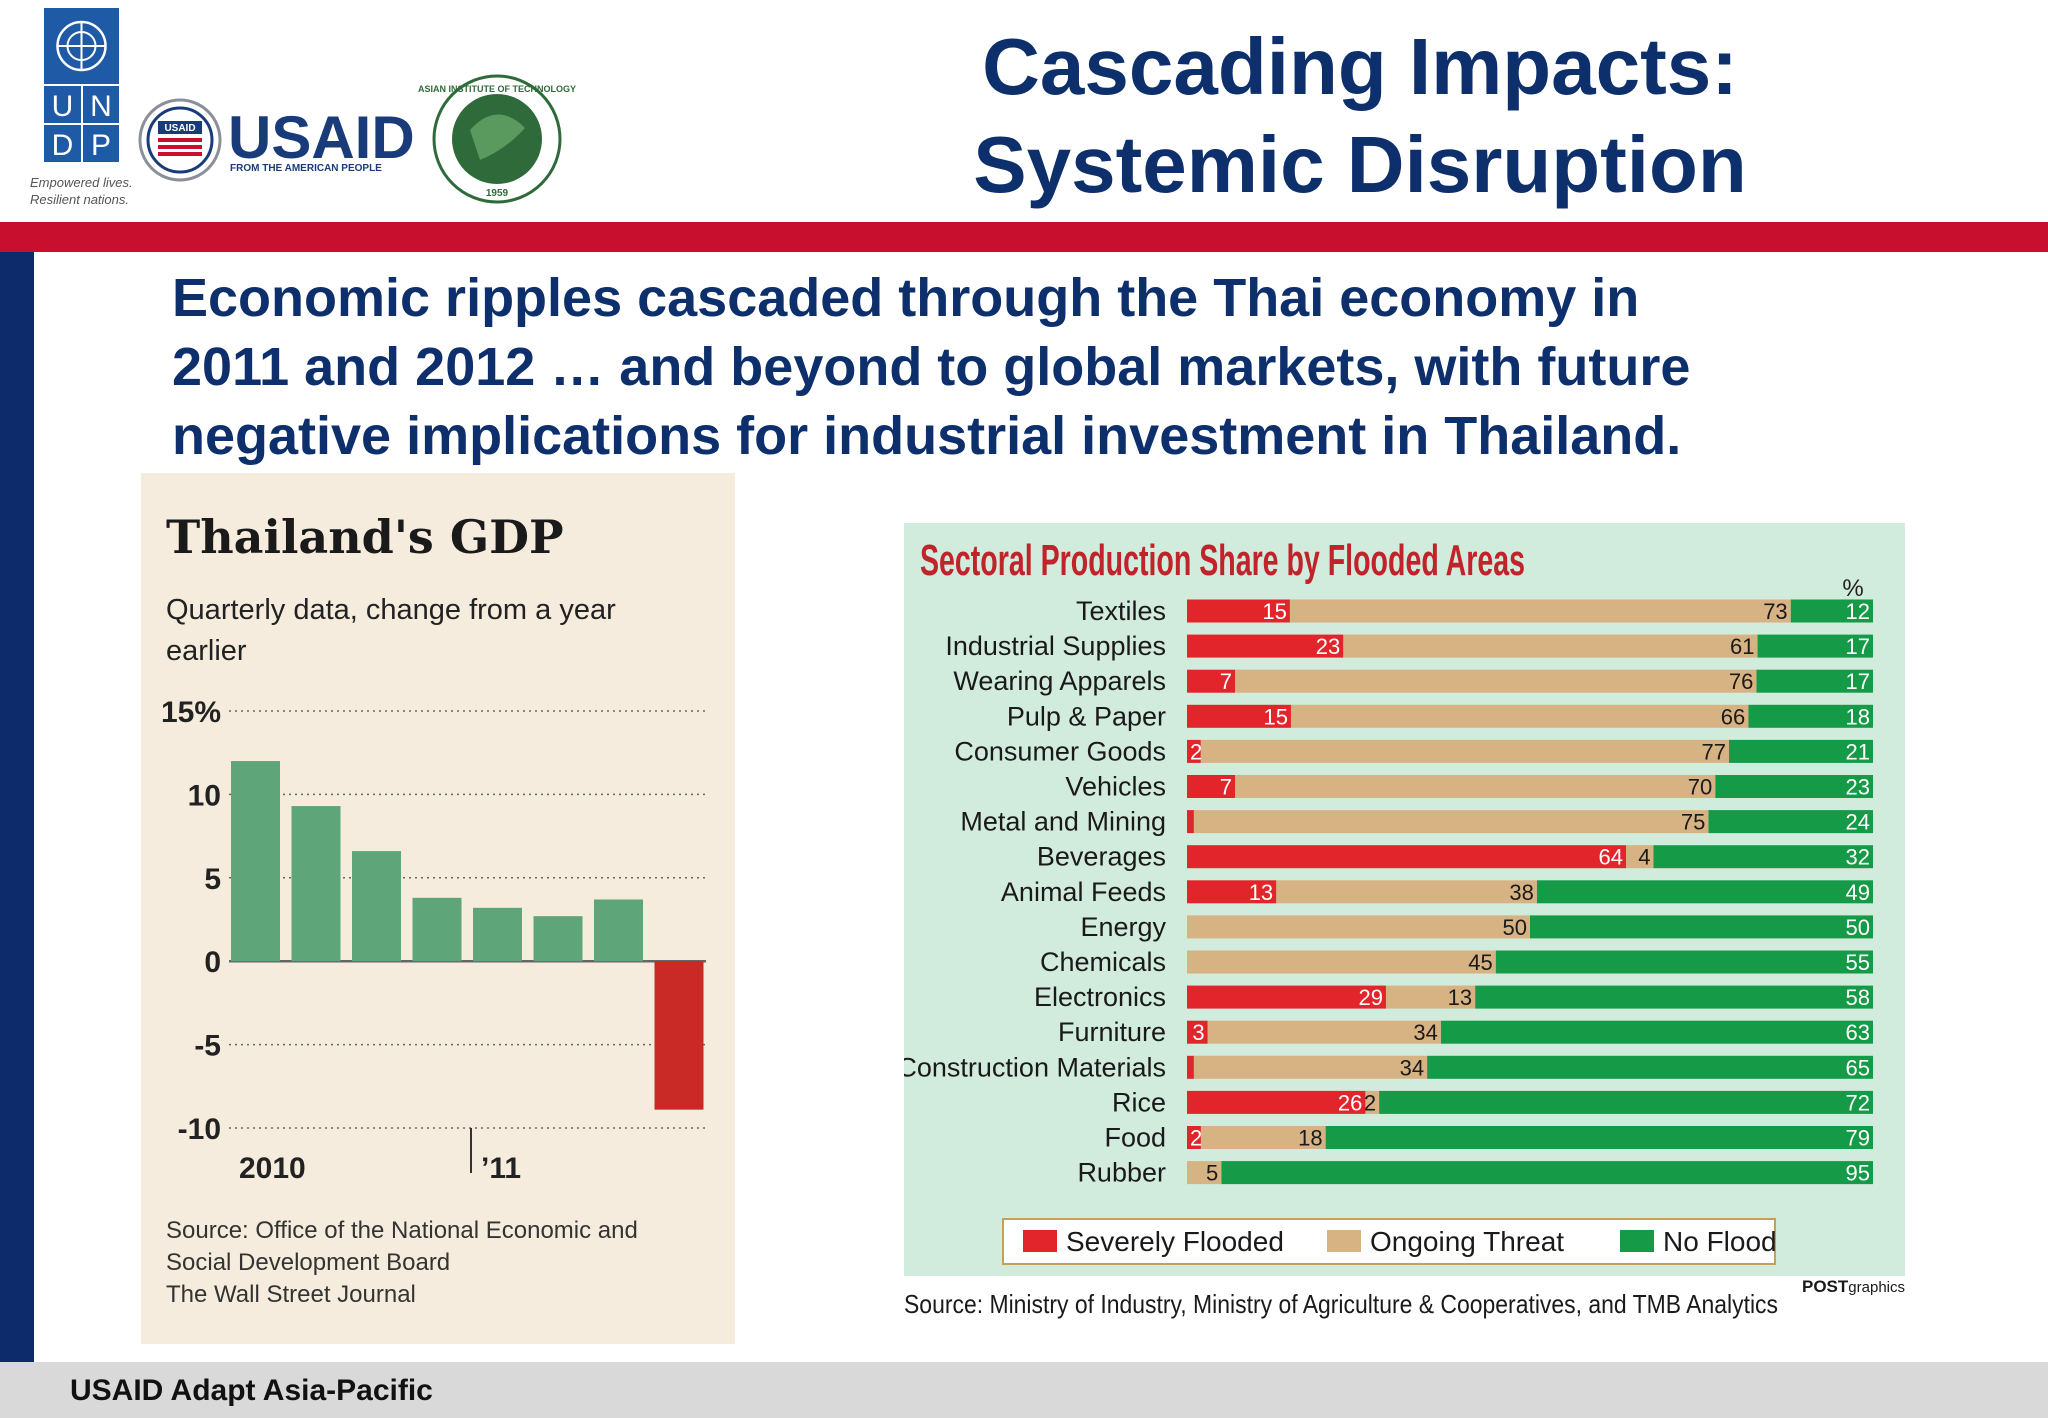 This screenshot has height=1418, width=2048. What do you see at coordinates (1858, 1032) in the screenshot?
I see `label-no-flood: 63` at bounding box center [1858, 1032].